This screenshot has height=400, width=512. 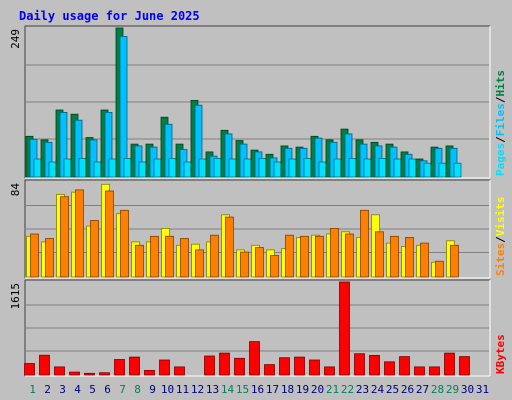 I want to click on legend-item: Visits, so click(x=500, y=217).